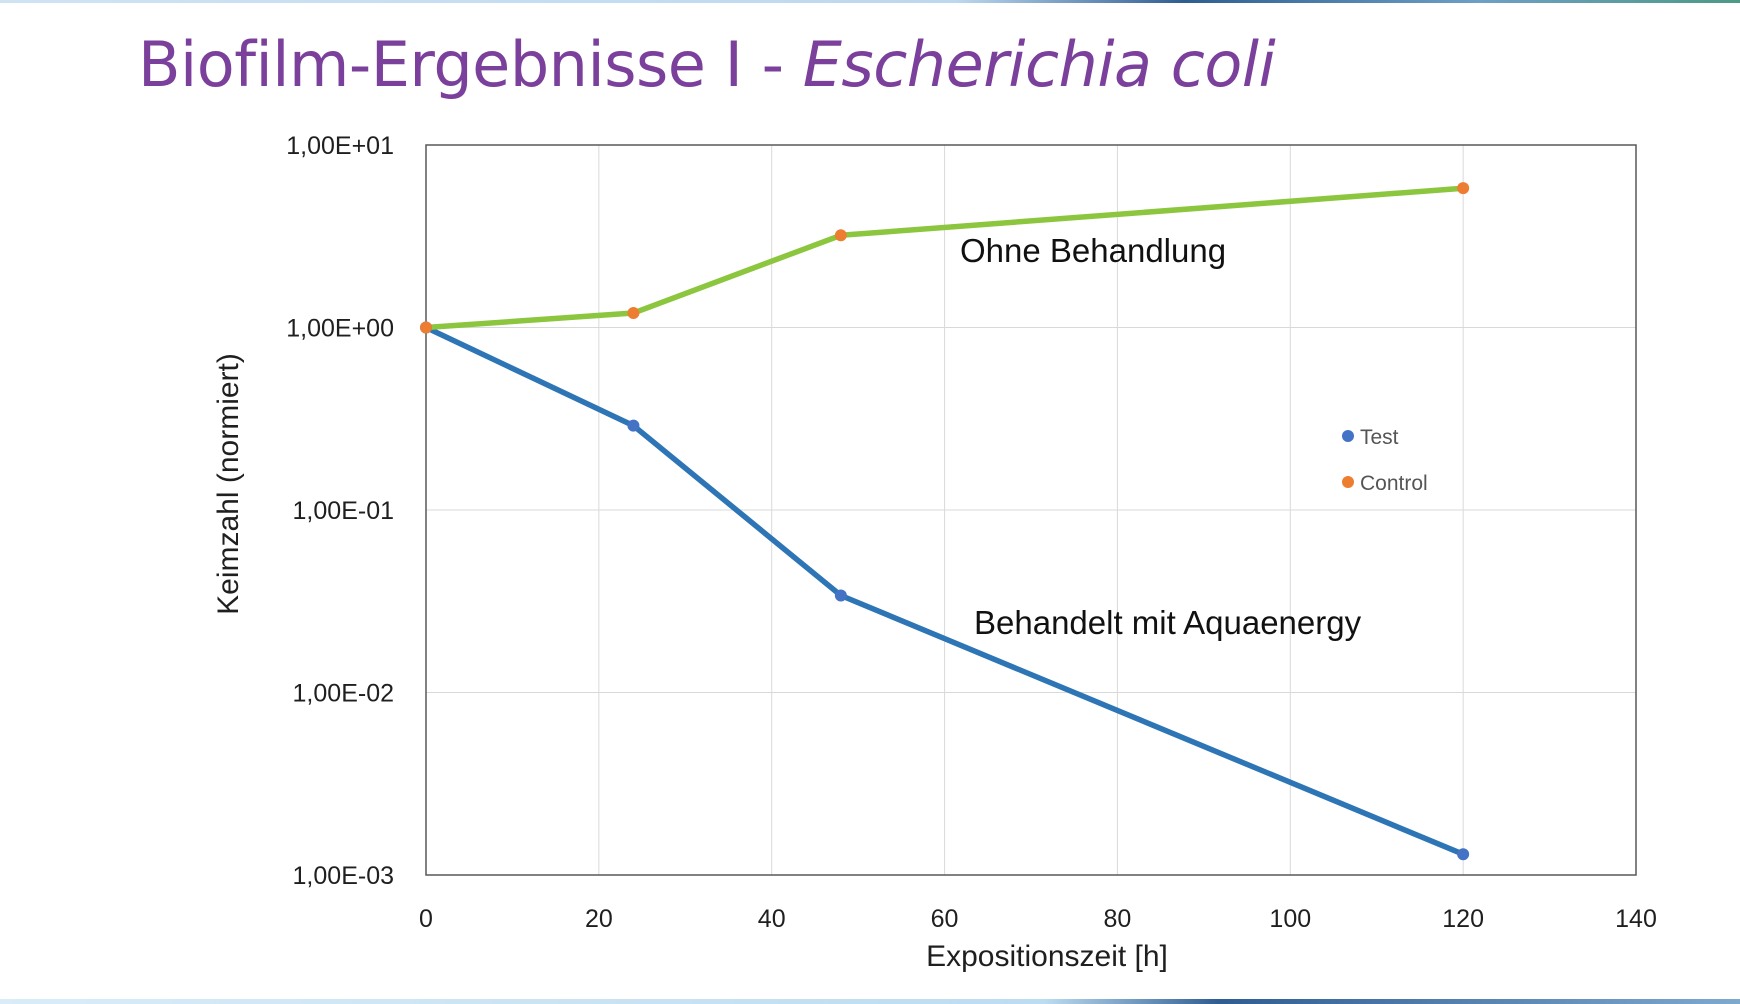 This screenshot has width=1740, height=1004. I want to click on x-tick-label: 140, so click(1636, 919).